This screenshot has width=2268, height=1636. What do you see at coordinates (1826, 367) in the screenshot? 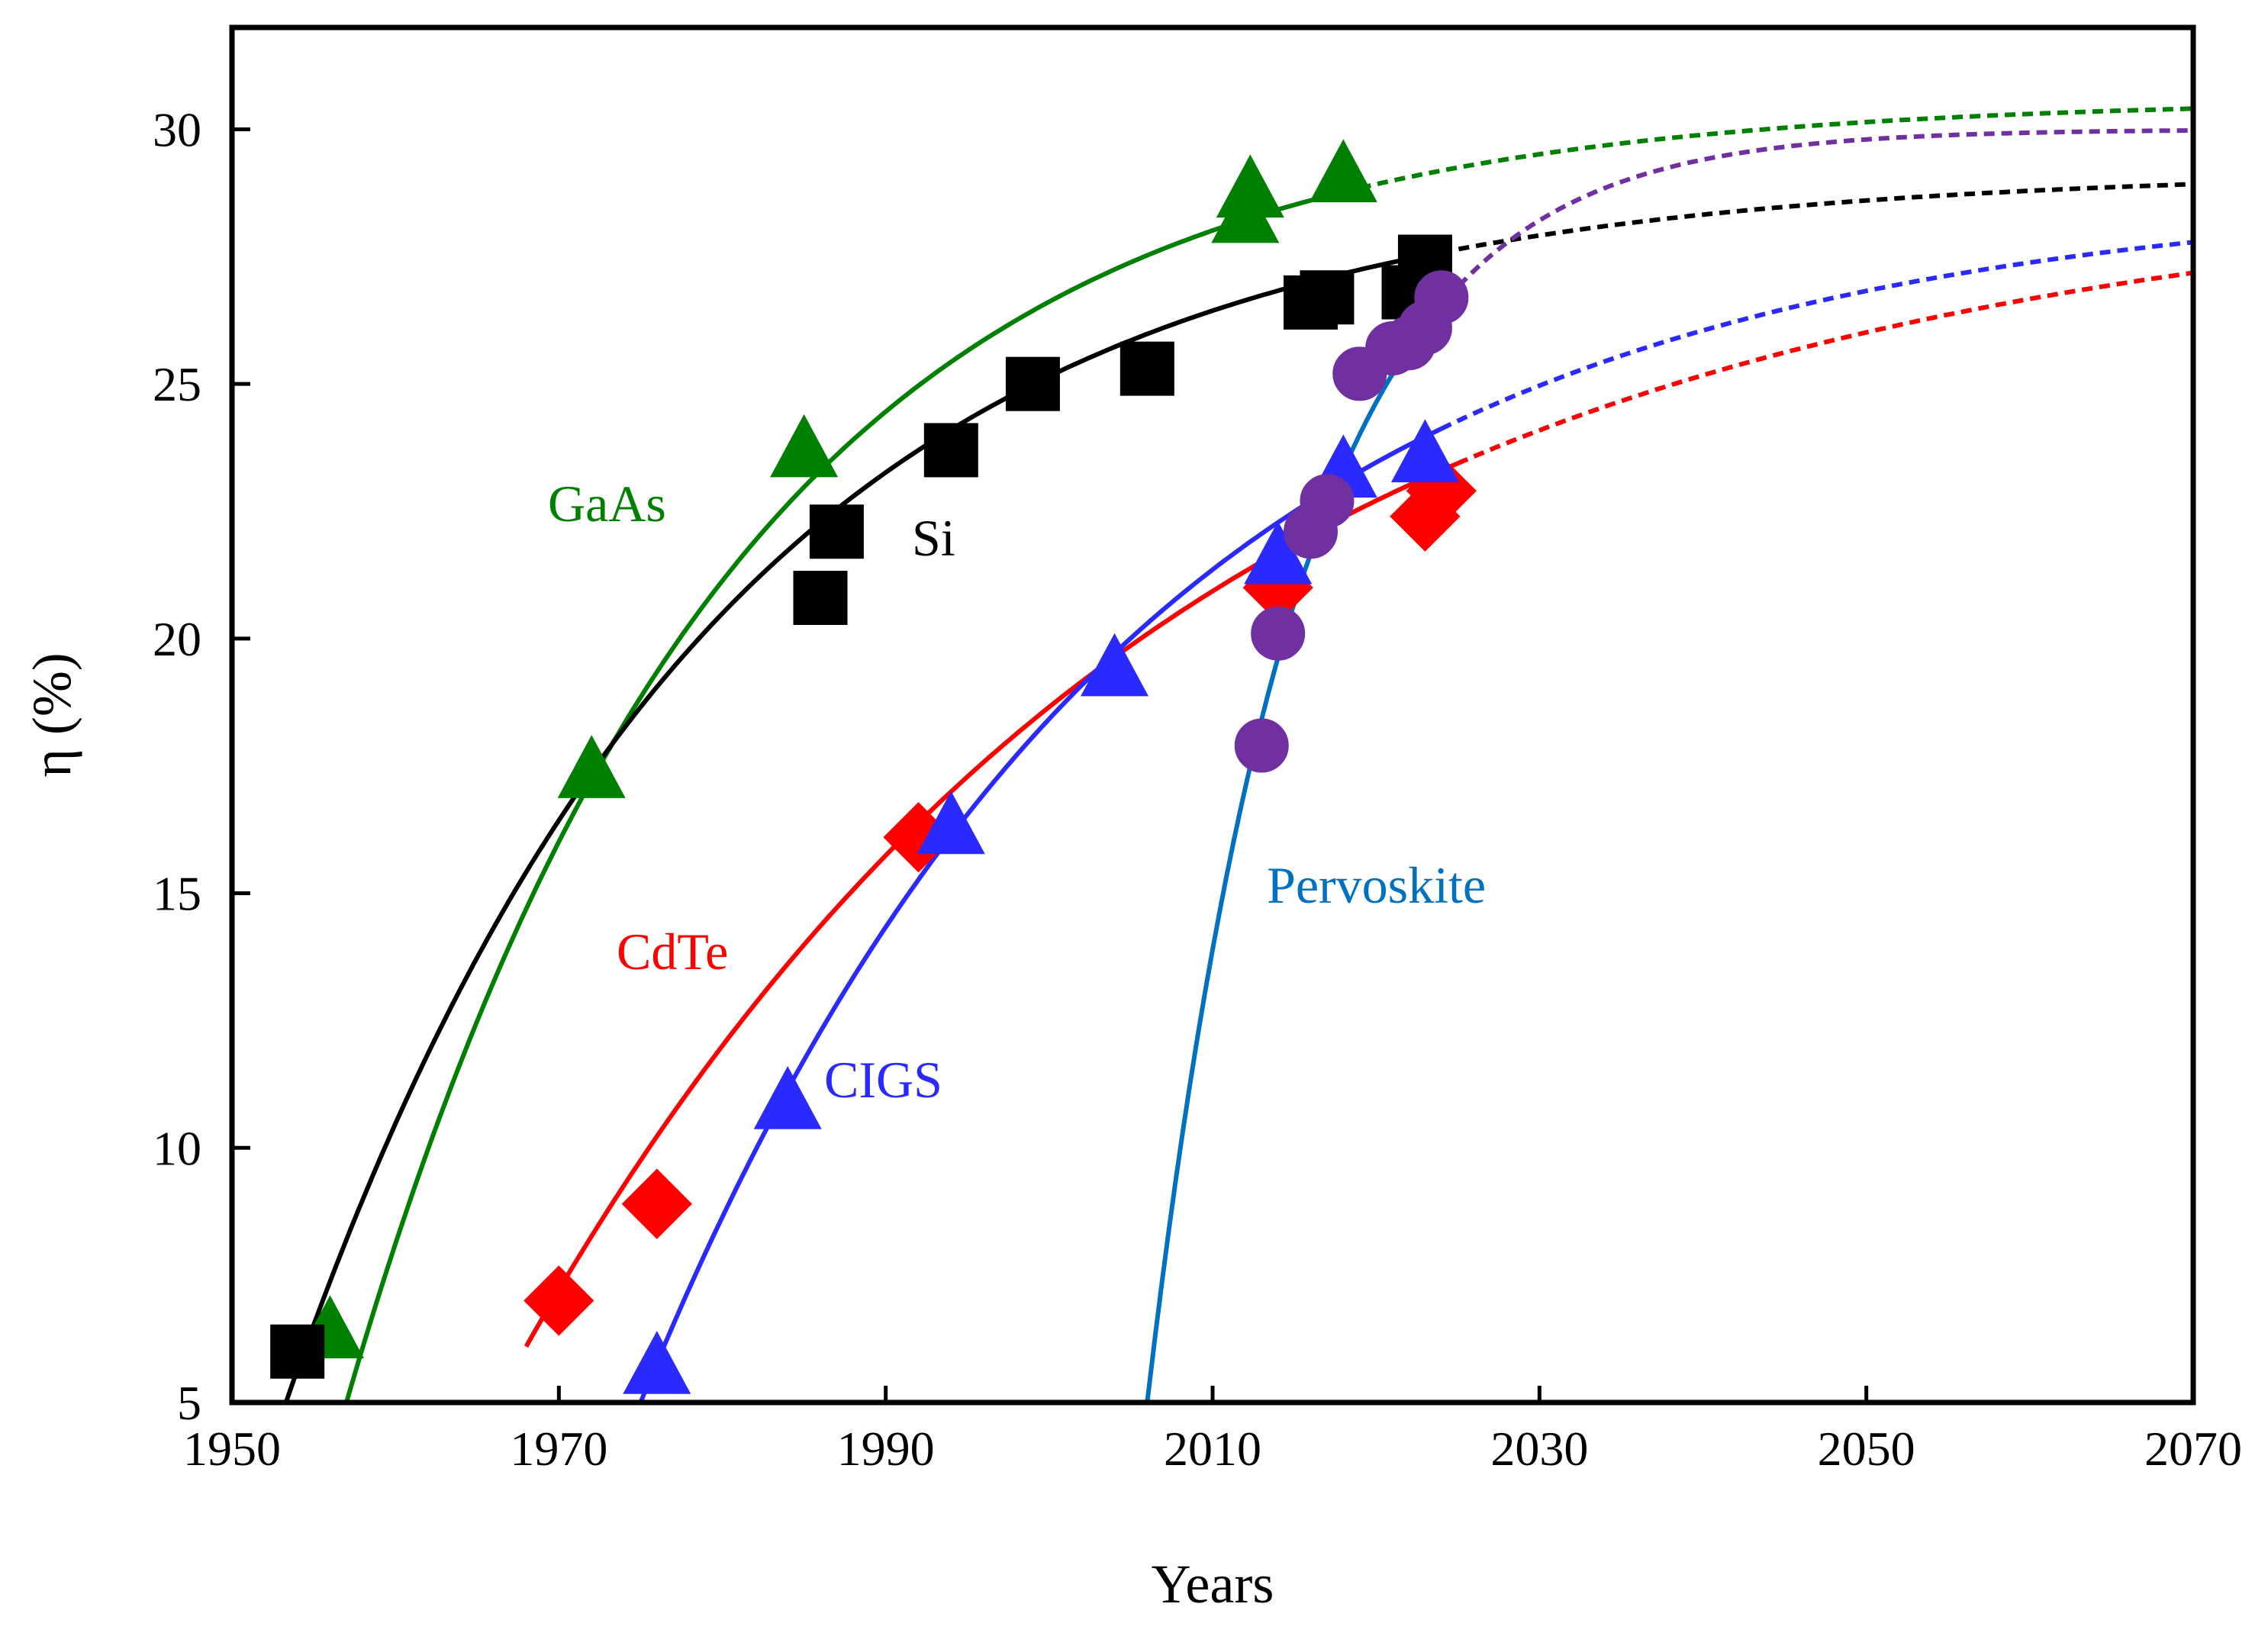
I see `projection-line-cdte` at bounding box center [1826, 367].